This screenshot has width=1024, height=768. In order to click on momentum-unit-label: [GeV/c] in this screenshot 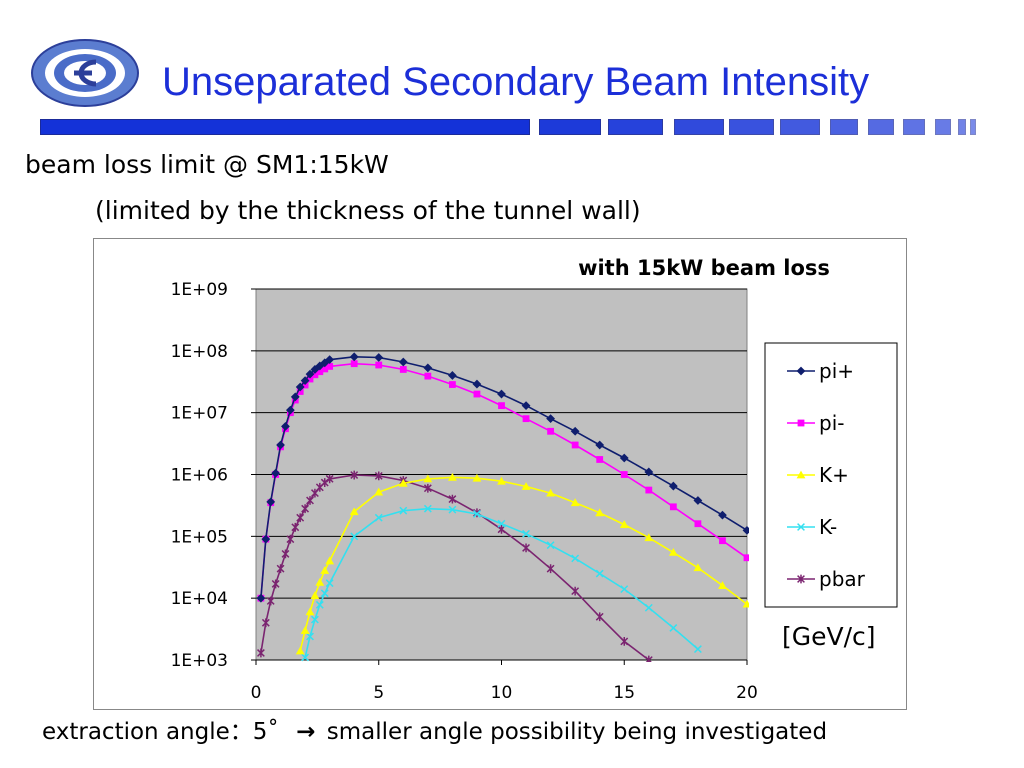, I will do `click(829, 636)`.